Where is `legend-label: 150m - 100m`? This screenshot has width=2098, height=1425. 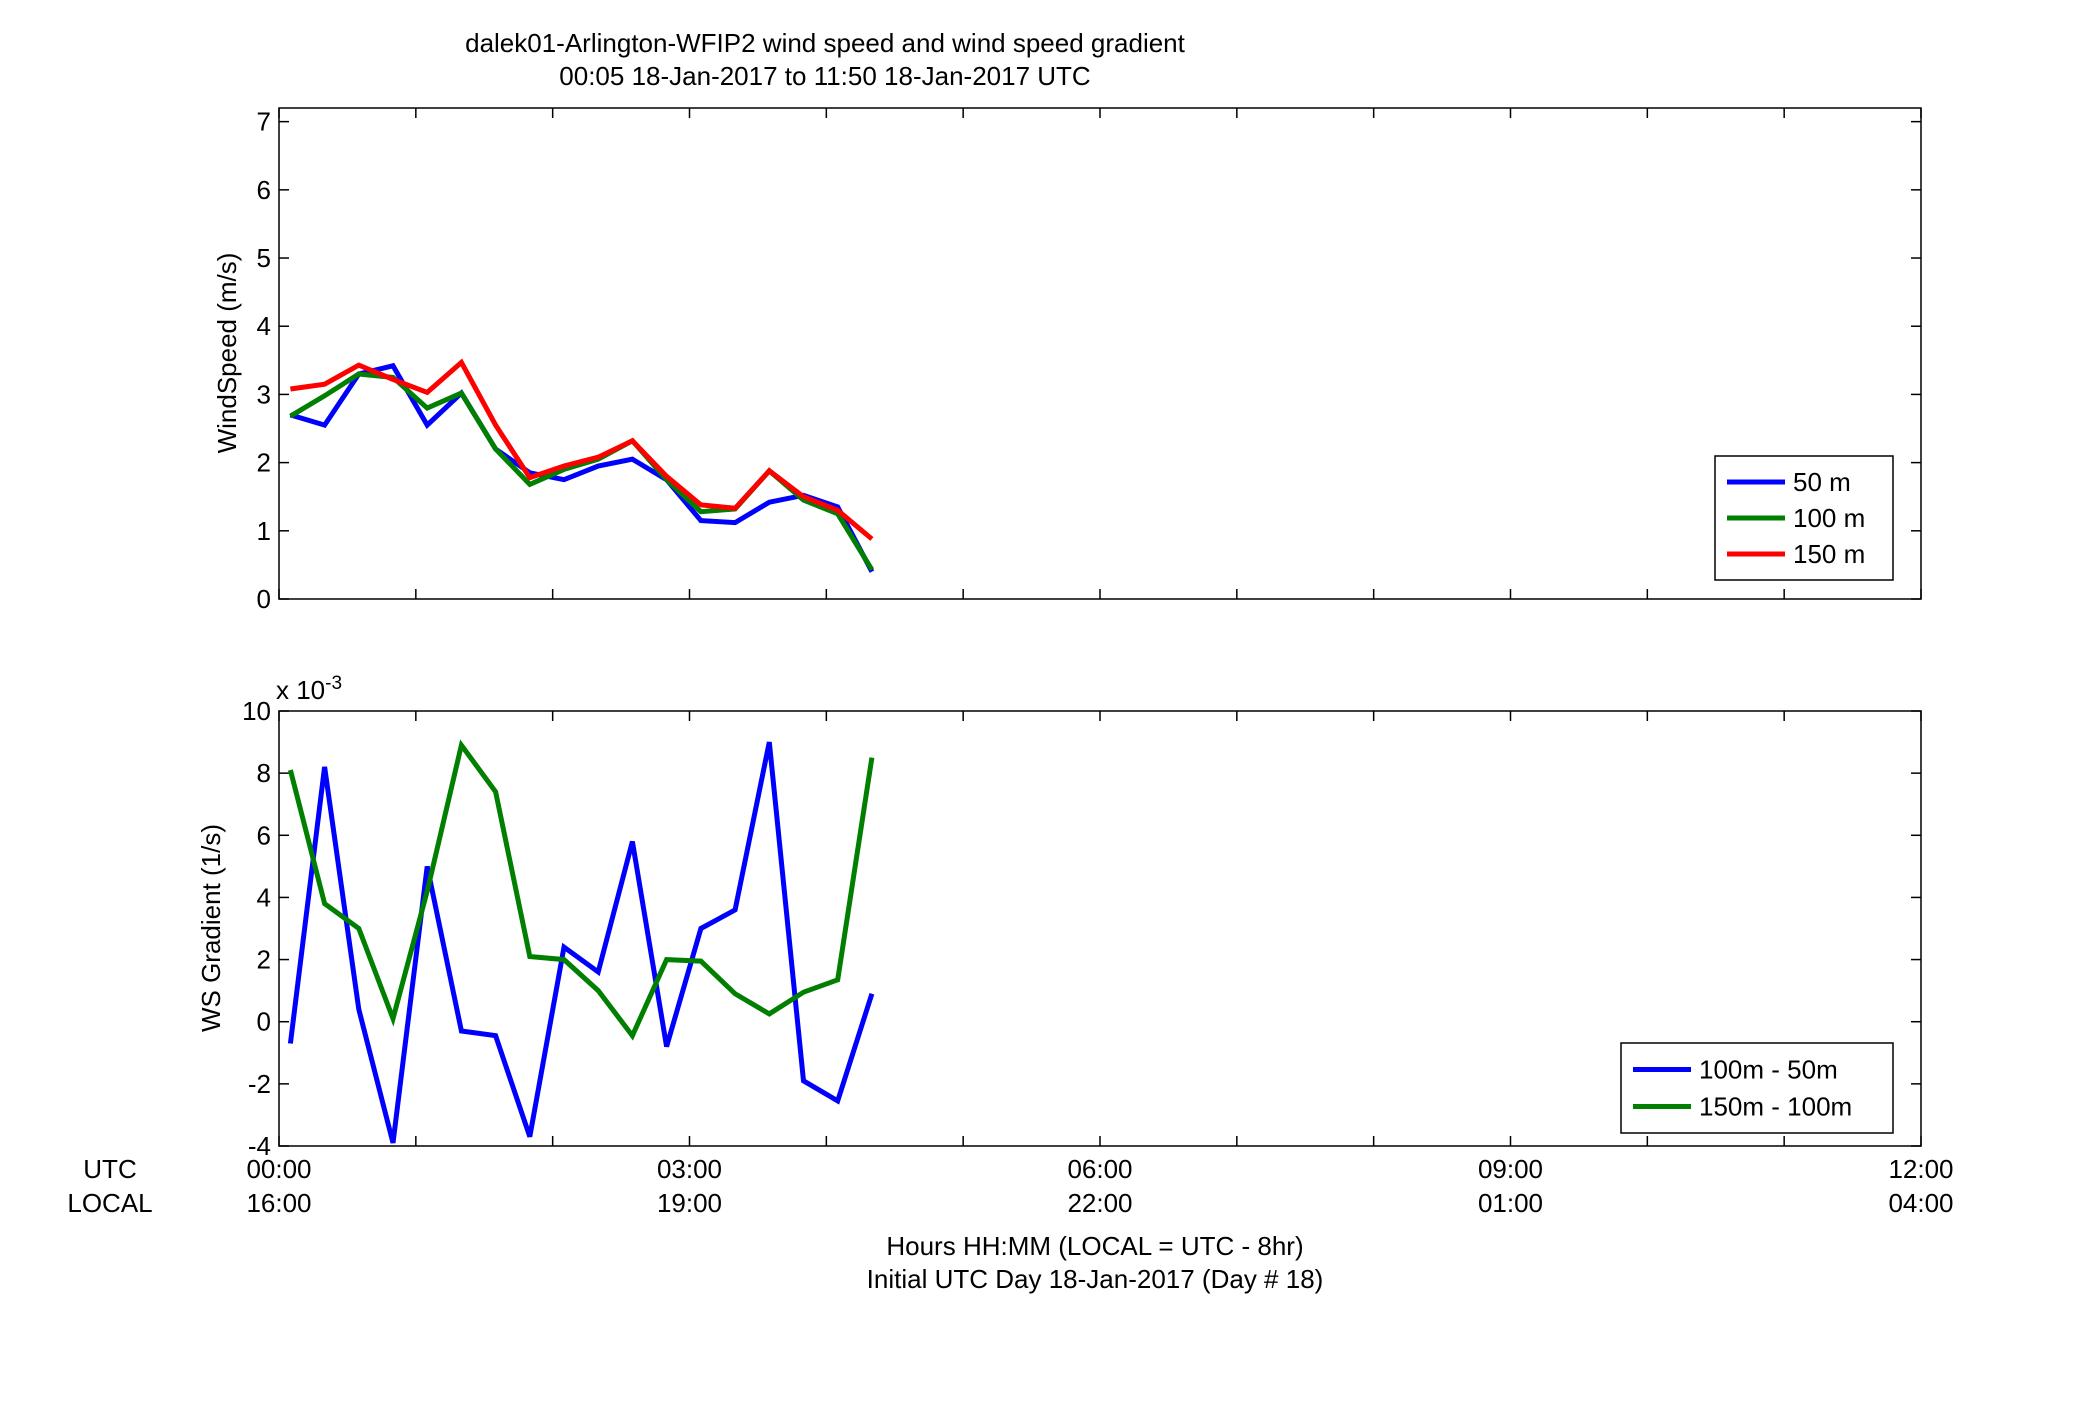
legend-label: 150m - 100m is located at coordinates (1775, 1107).